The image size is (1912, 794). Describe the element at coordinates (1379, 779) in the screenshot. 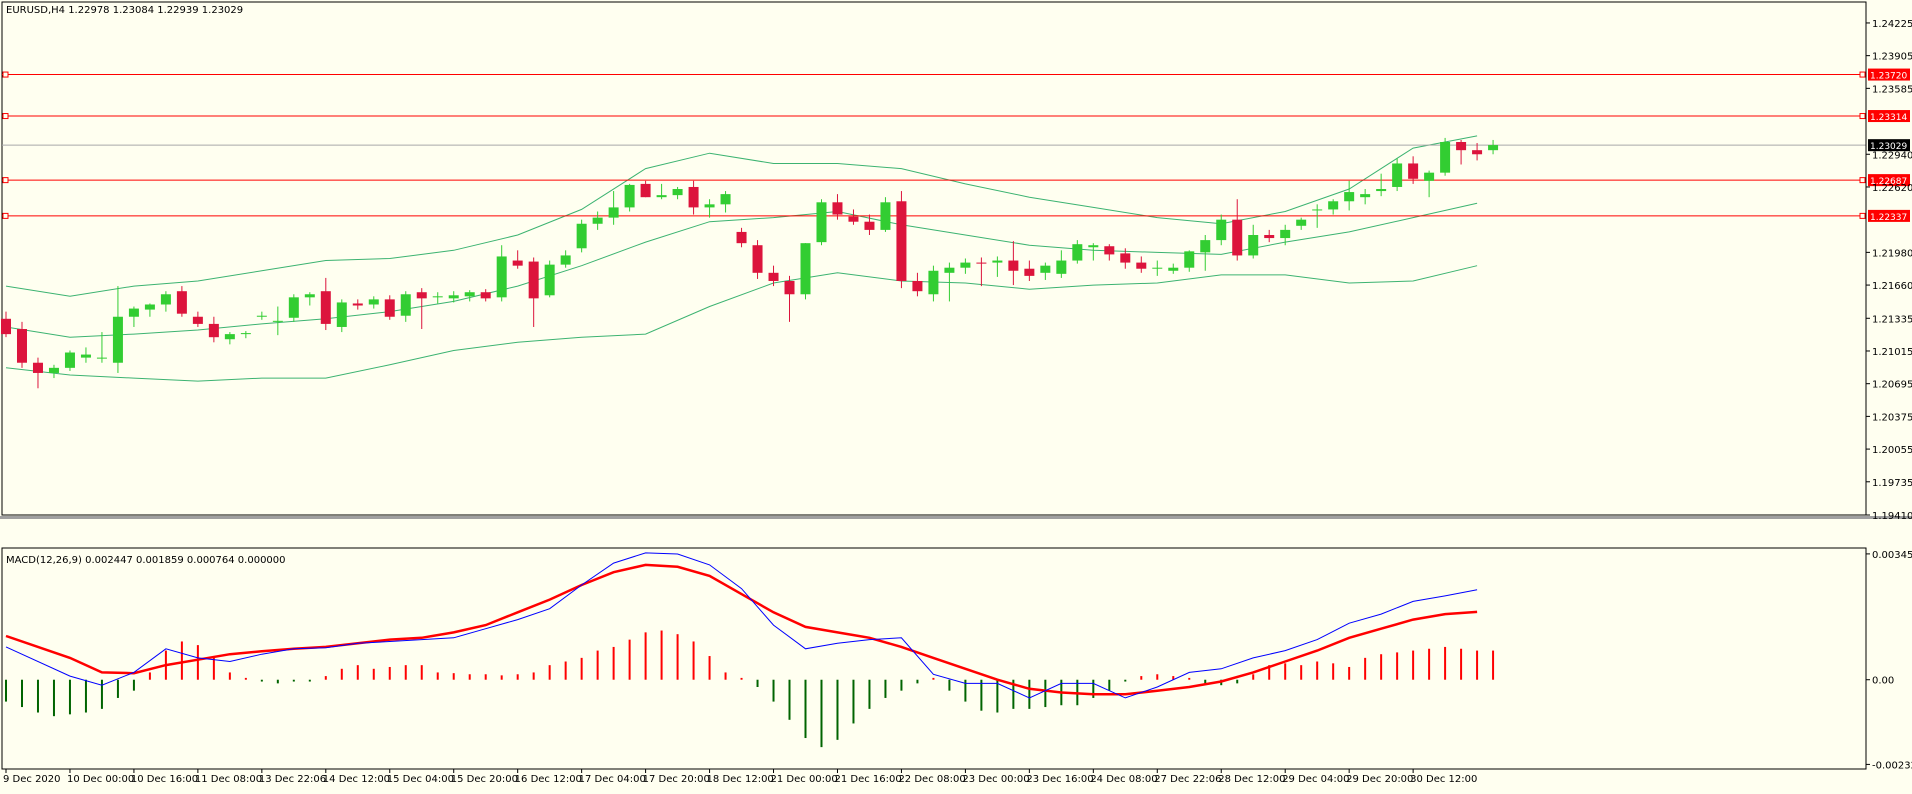

I see `time-axis-label: 29 Dec 20:00` at that location.